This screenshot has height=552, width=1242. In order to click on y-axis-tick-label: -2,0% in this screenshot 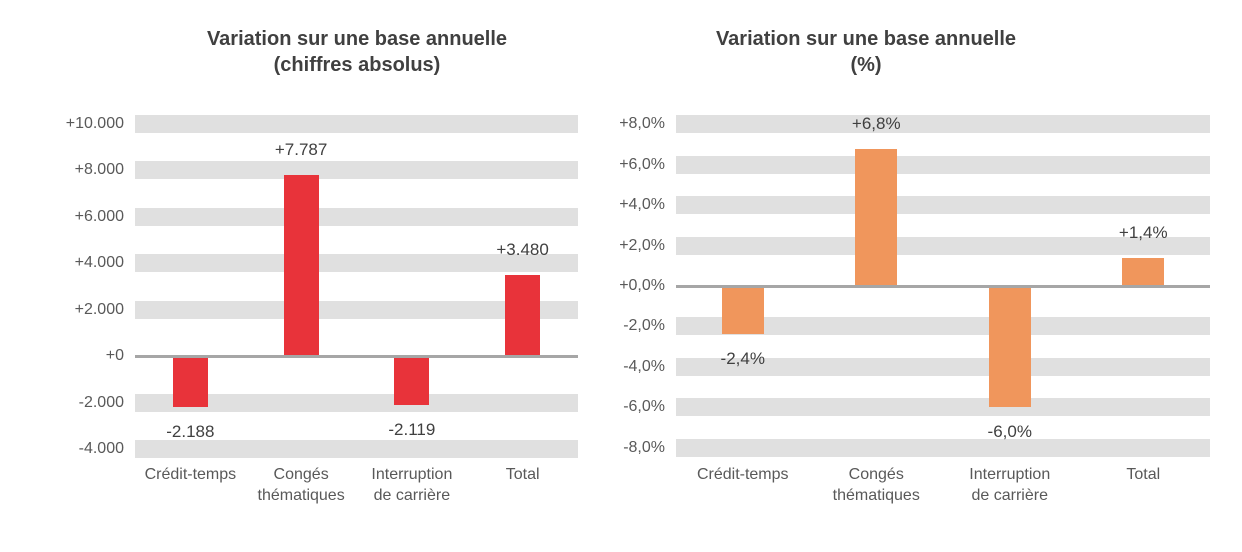, I will do `click(644, 326)`.